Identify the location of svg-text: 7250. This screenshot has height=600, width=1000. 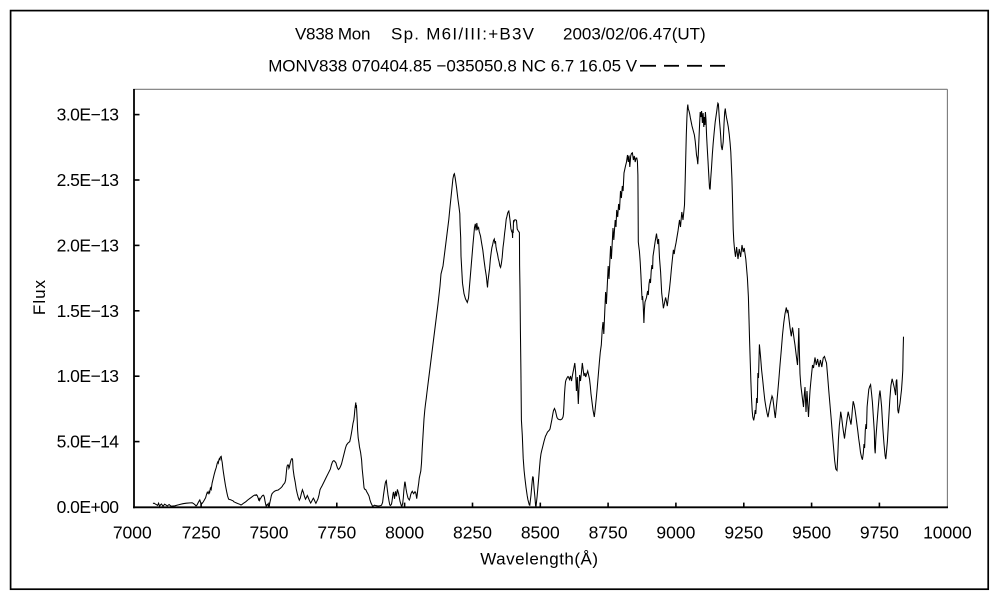
(201, 533).